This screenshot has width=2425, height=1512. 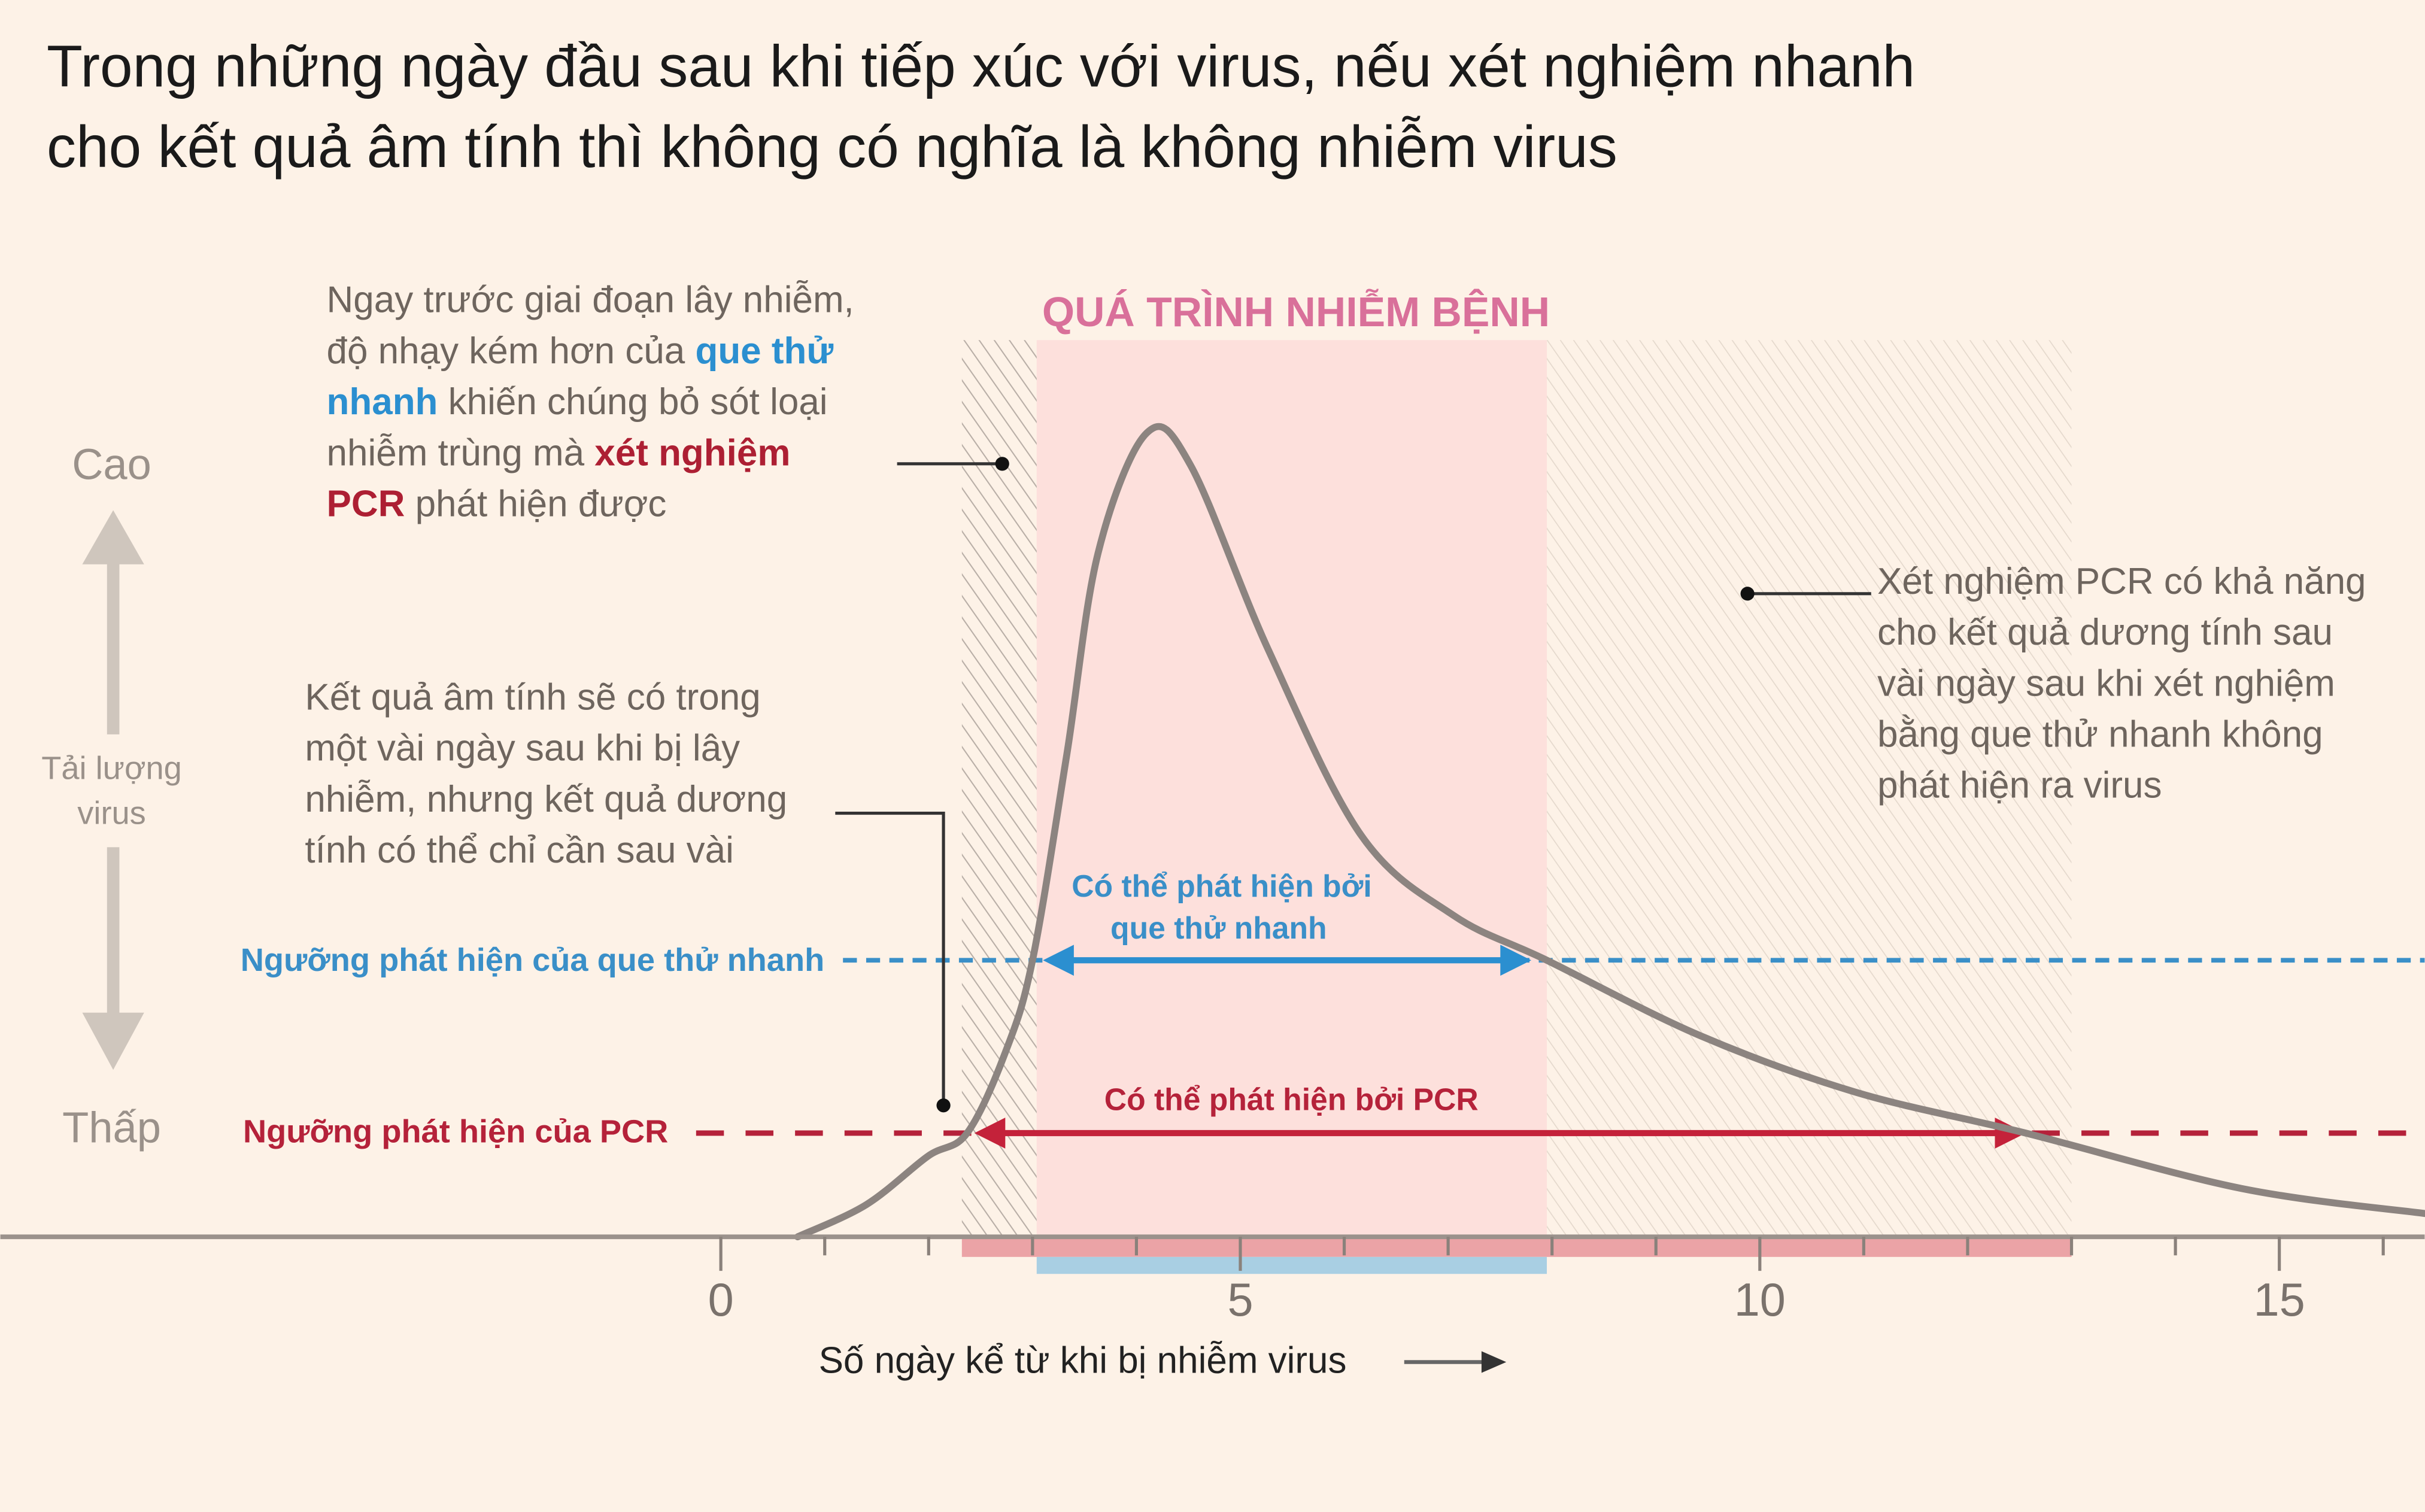 I want to click on infectious-region, so click(x=1291, y=788).